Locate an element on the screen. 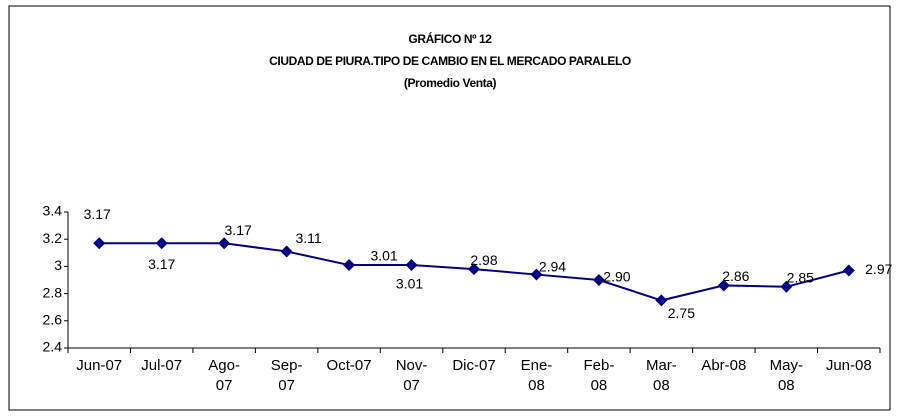 Image resolution: width=900 pixels, height=416 pixels. x-tick-label: May-08 is located at coordinates (786, 375).